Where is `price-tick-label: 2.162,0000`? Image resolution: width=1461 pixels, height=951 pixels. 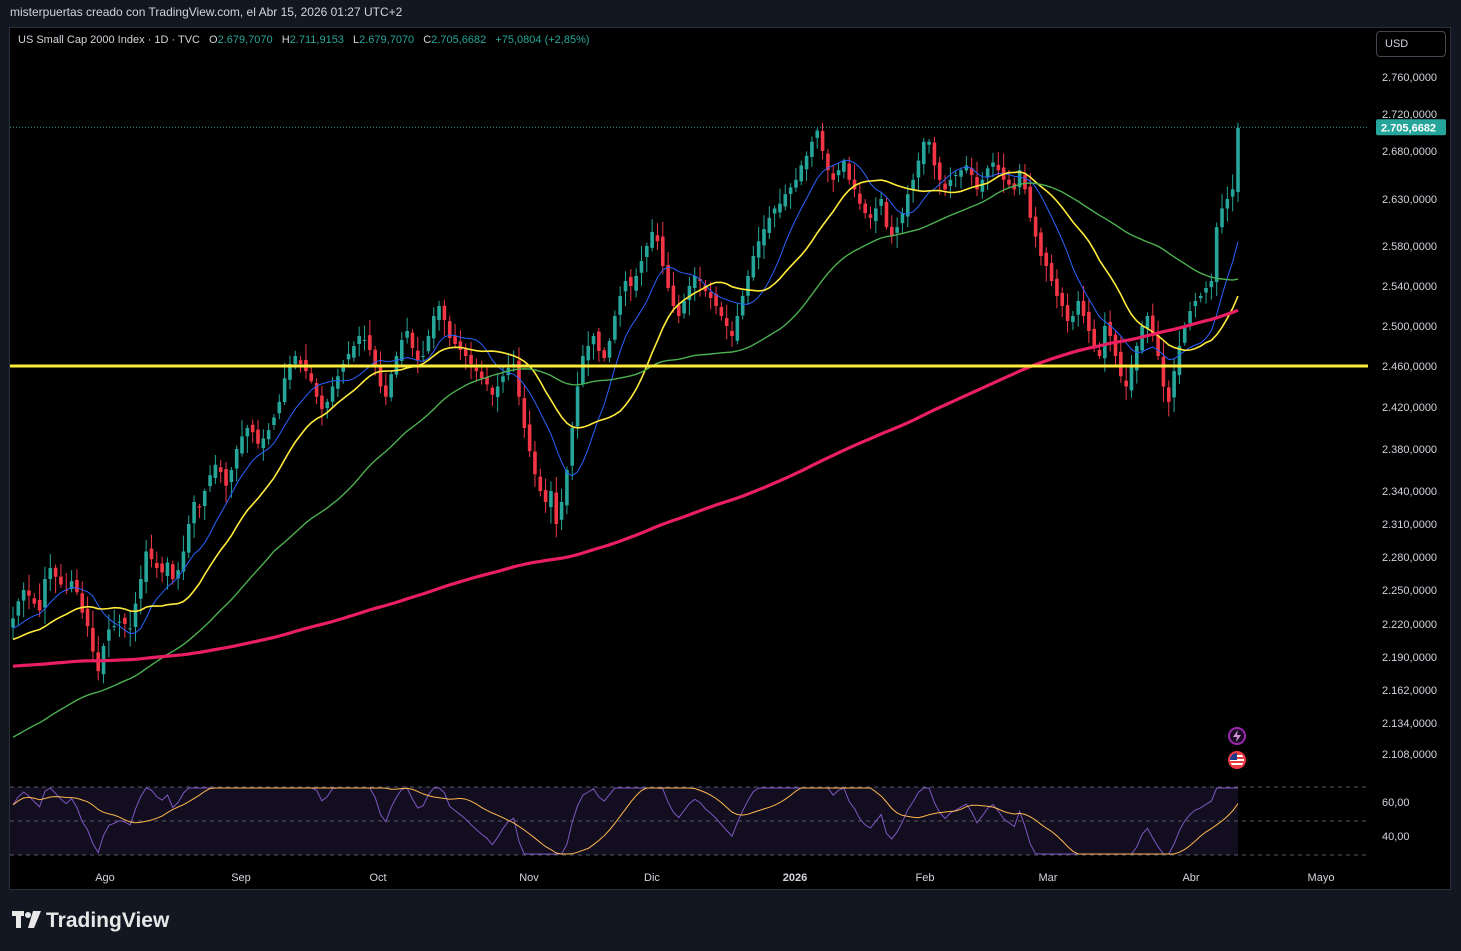
price-tick-label: 2.162,0000 is located at coordinates (1409, 691).